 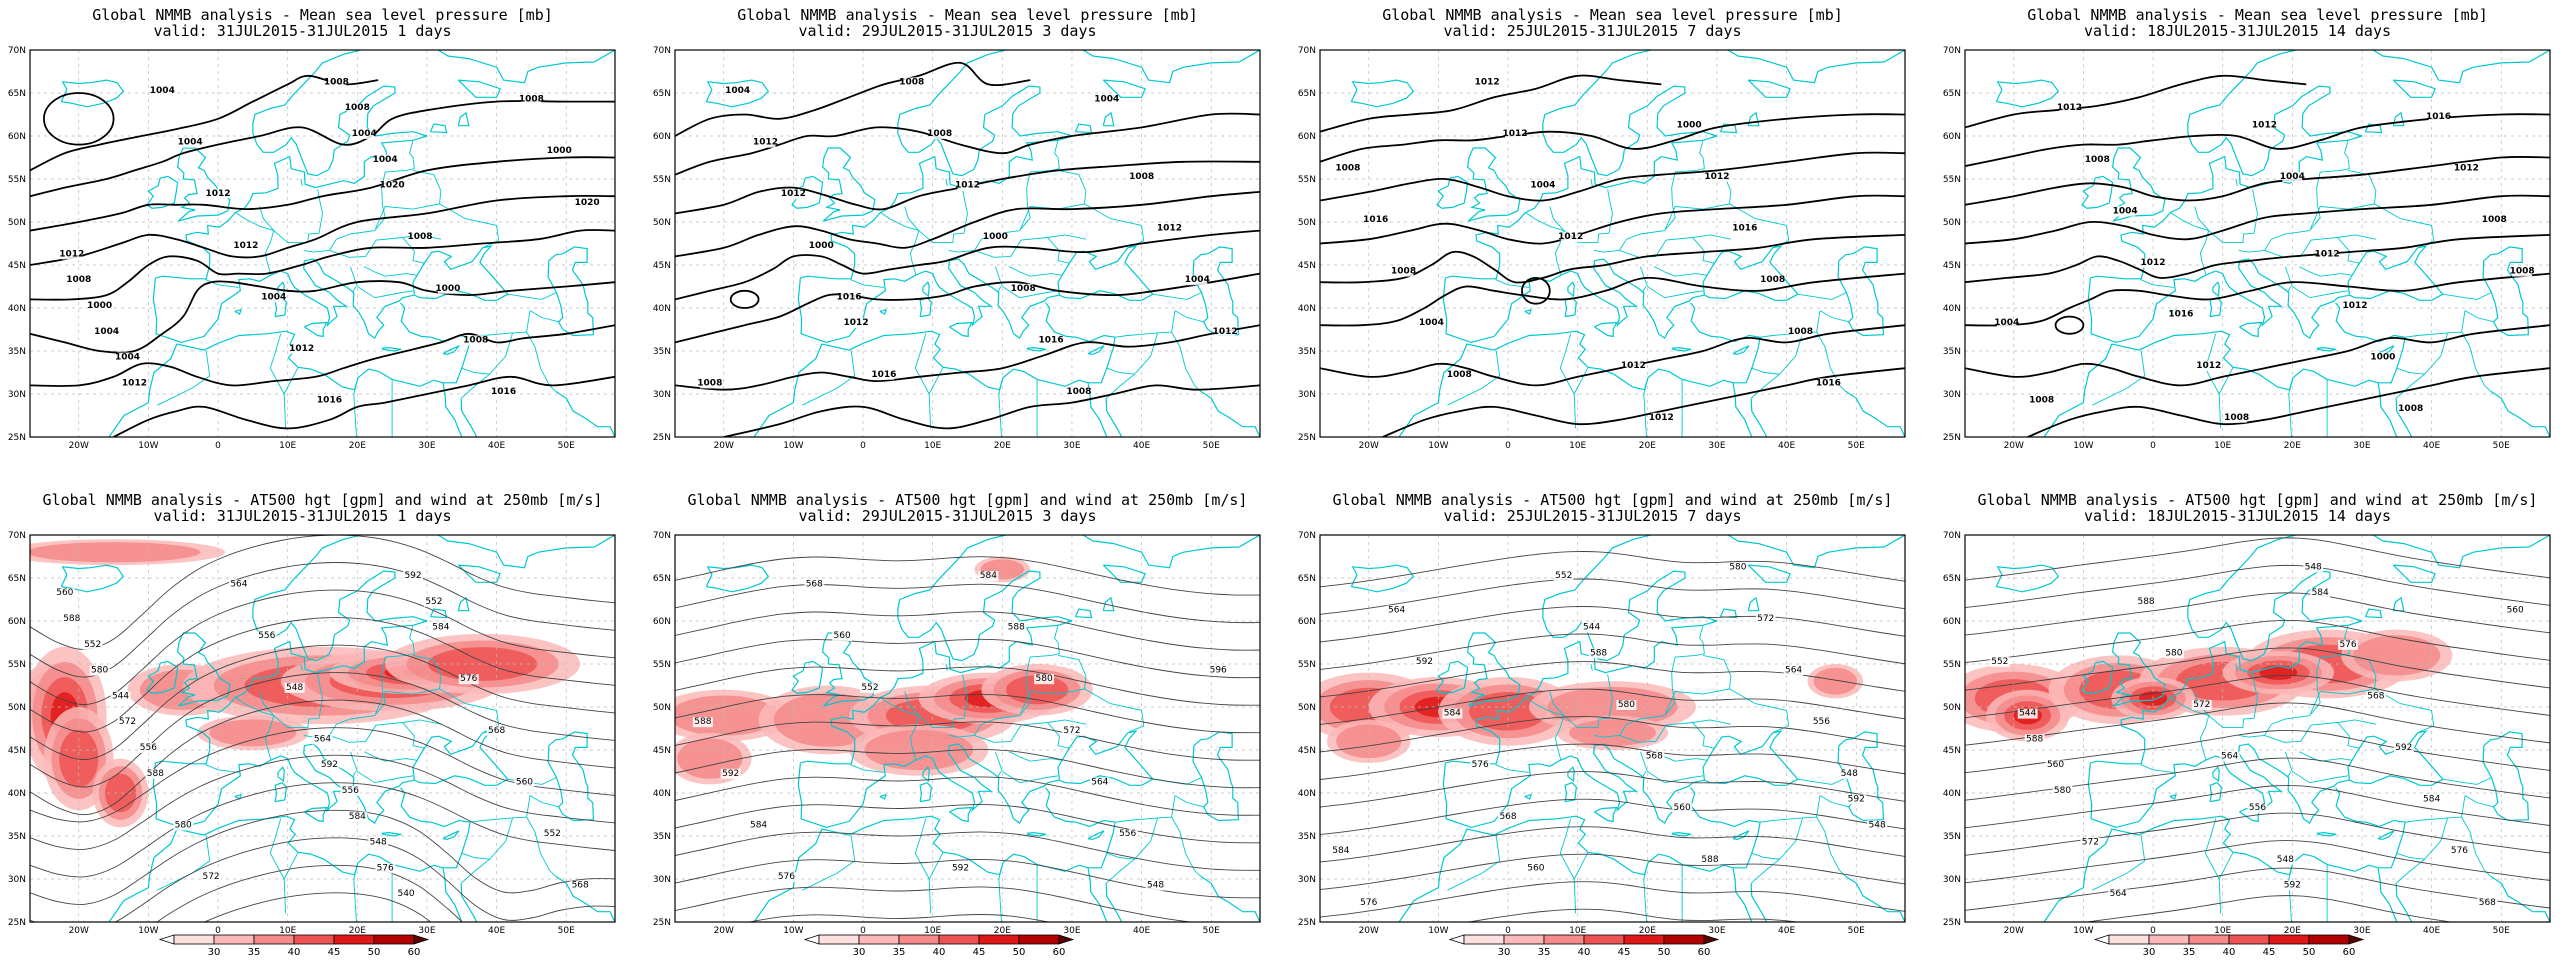 What do you see at coordinates (786, 877) in the screenshot?
I see `contour-label: 576` at bounding box center [786, 877].